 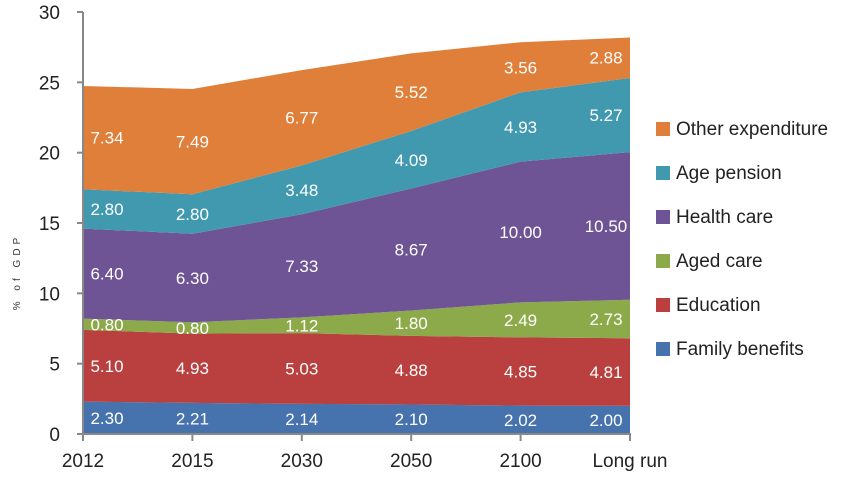 What do you see at coordinates (520, 420) in the screenshot?
I see `data-label-family-benefits: 2.02` at bounding box center [520, 420].